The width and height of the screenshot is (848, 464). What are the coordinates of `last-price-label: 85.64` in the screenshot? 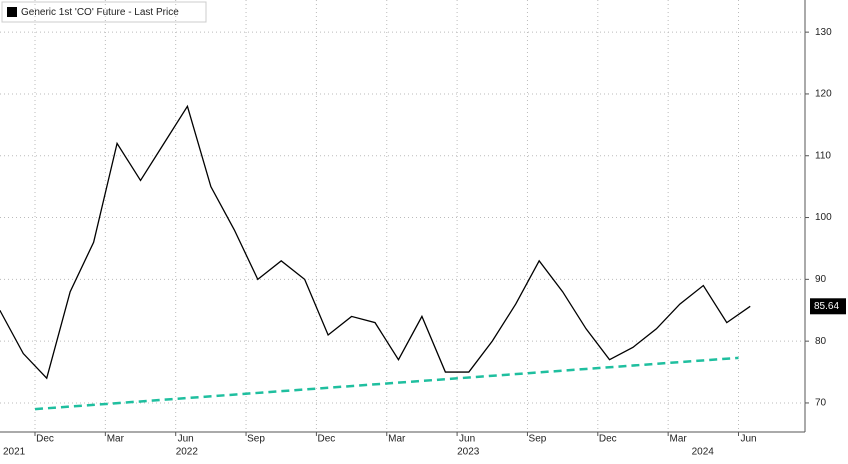 It's located at (826, 306).